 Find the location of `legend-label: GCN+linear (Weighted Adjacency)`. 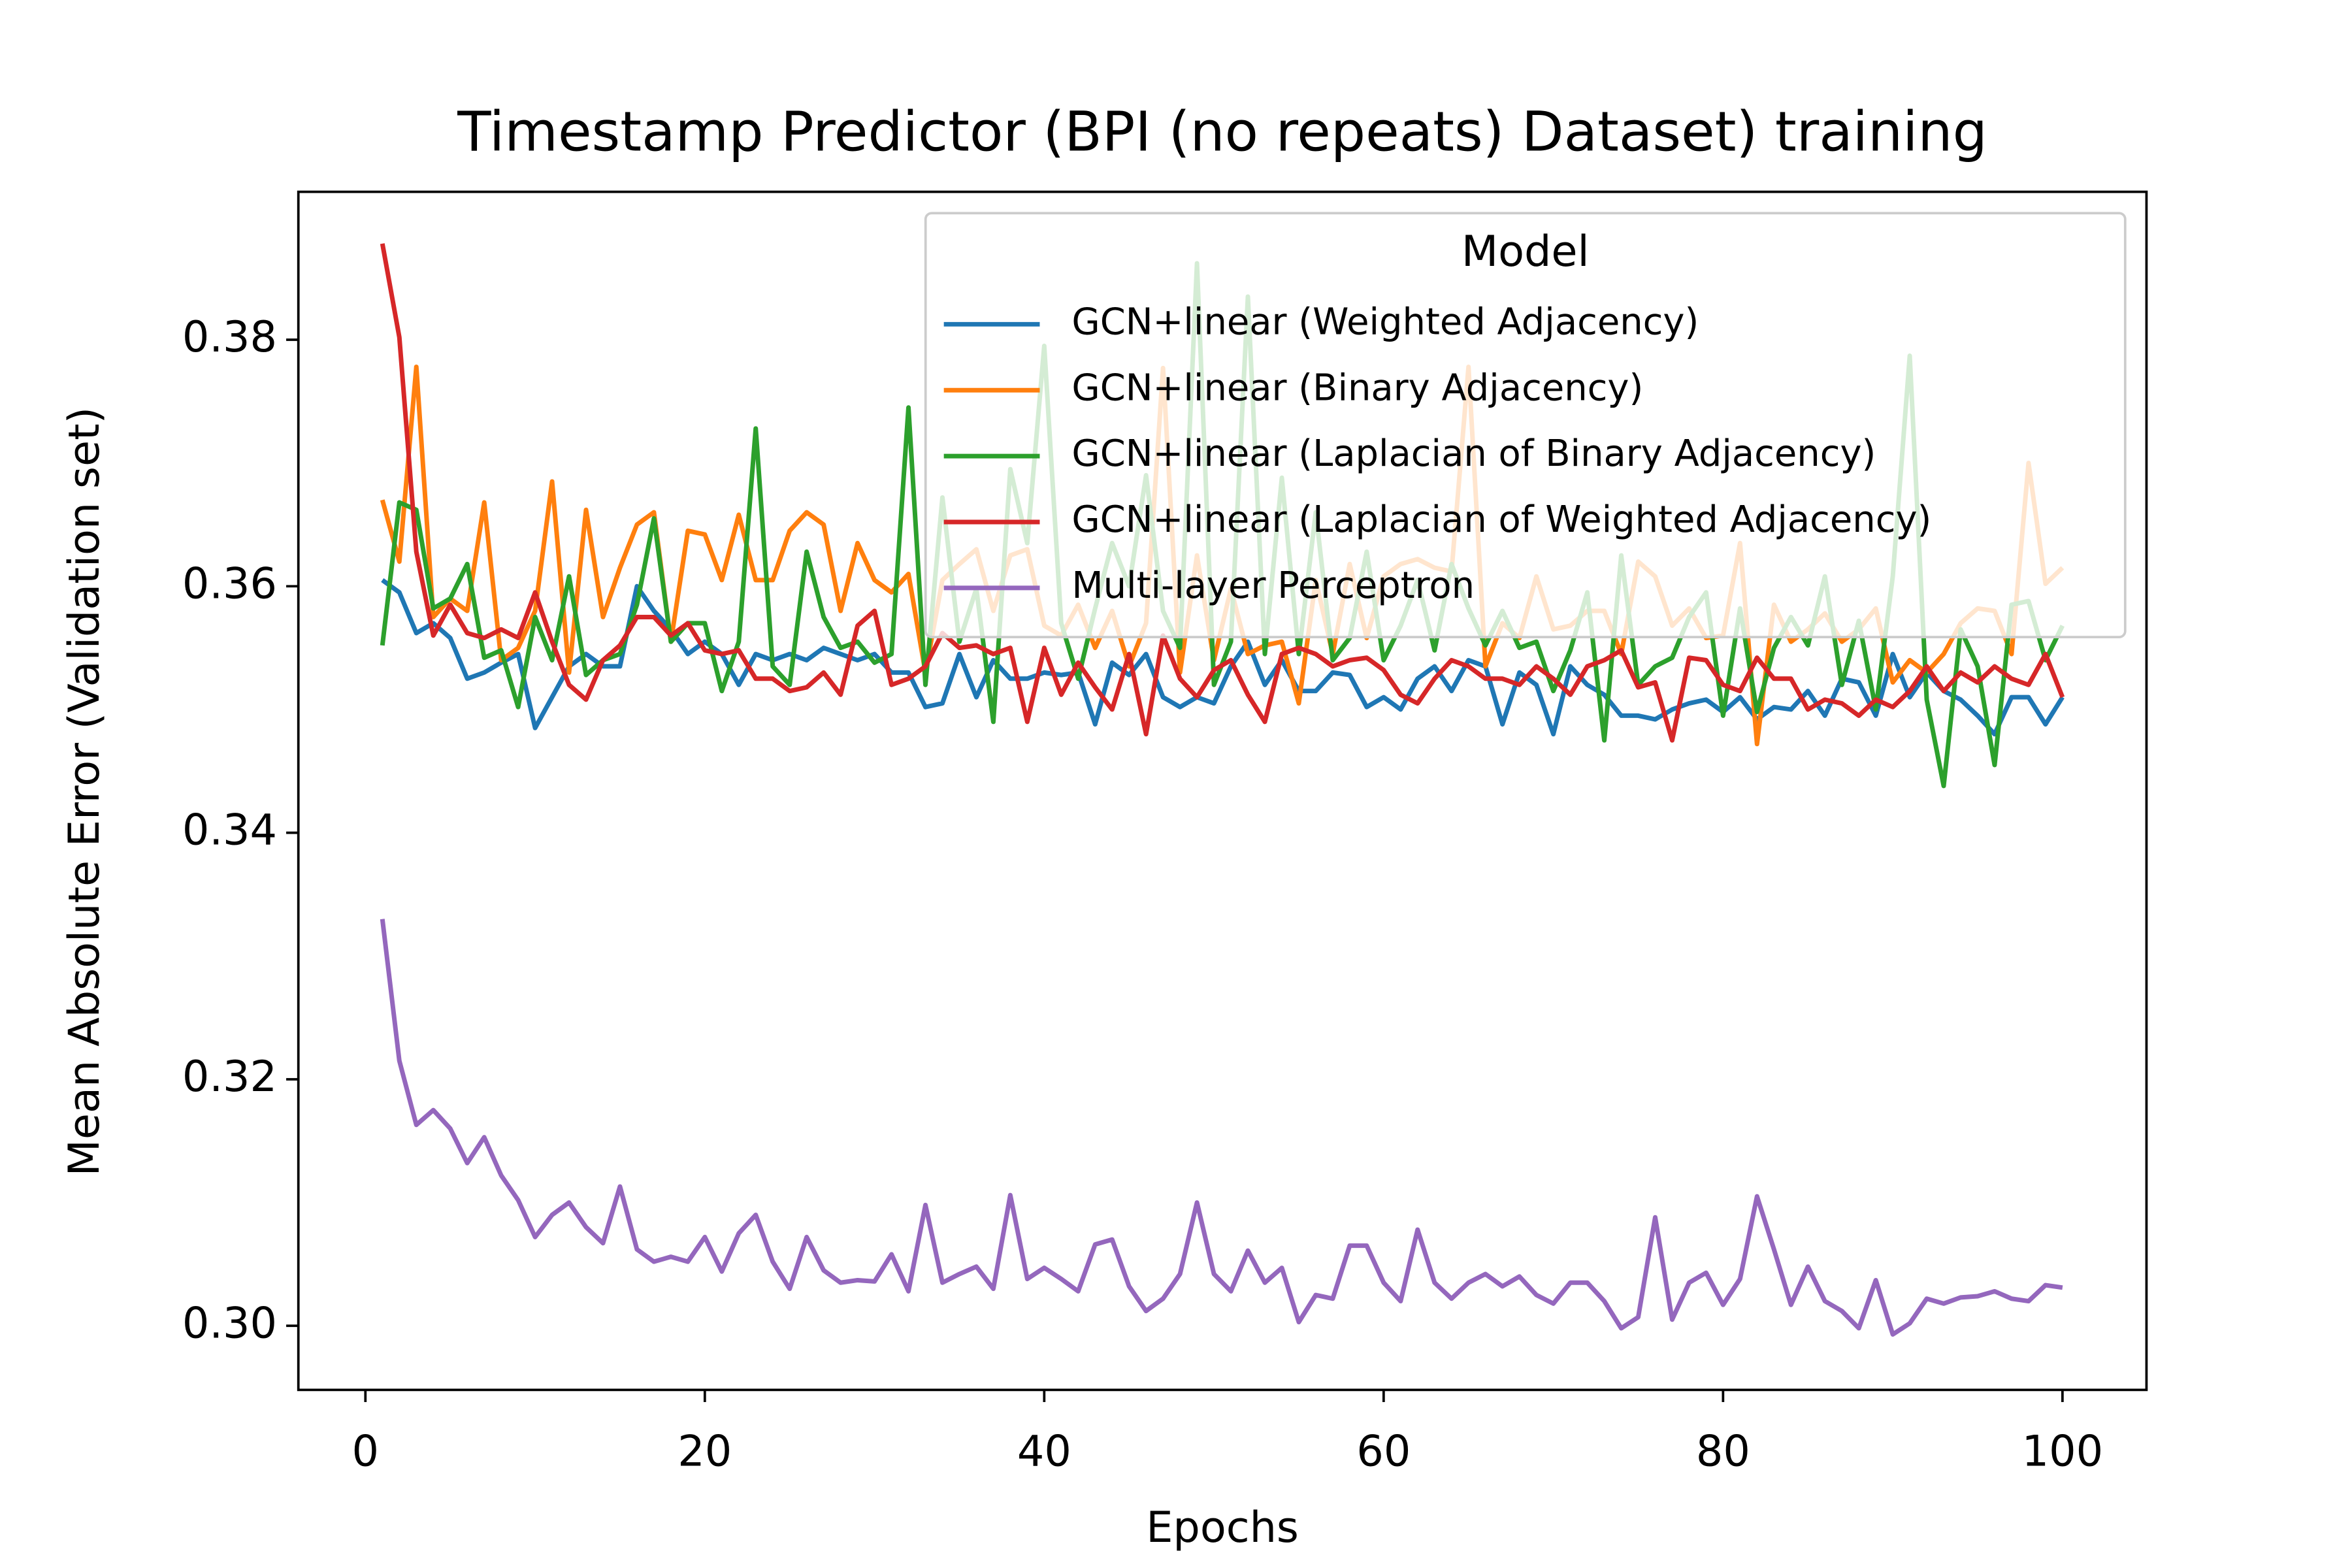

legend-label: GCN+linear (Weighted Adjacency) is located at coordinates (1385, 322).